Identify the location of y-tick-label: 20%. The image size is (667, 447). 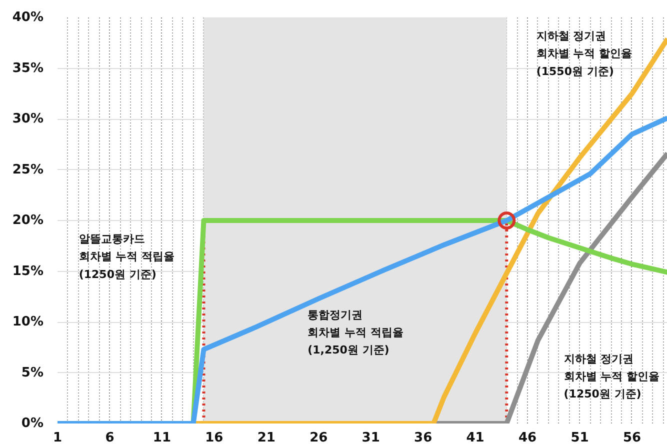
(28, 220).